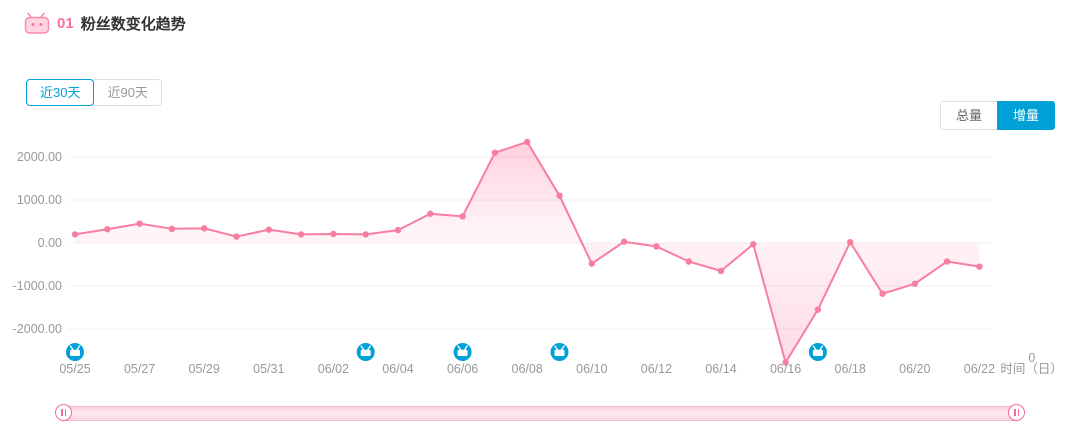 The height and width of the screenshot is (430, 1080). Describe the element at coordinates (139, 369) in the screenshot. I see `x-axis-tick-label: 05/27` at that location.